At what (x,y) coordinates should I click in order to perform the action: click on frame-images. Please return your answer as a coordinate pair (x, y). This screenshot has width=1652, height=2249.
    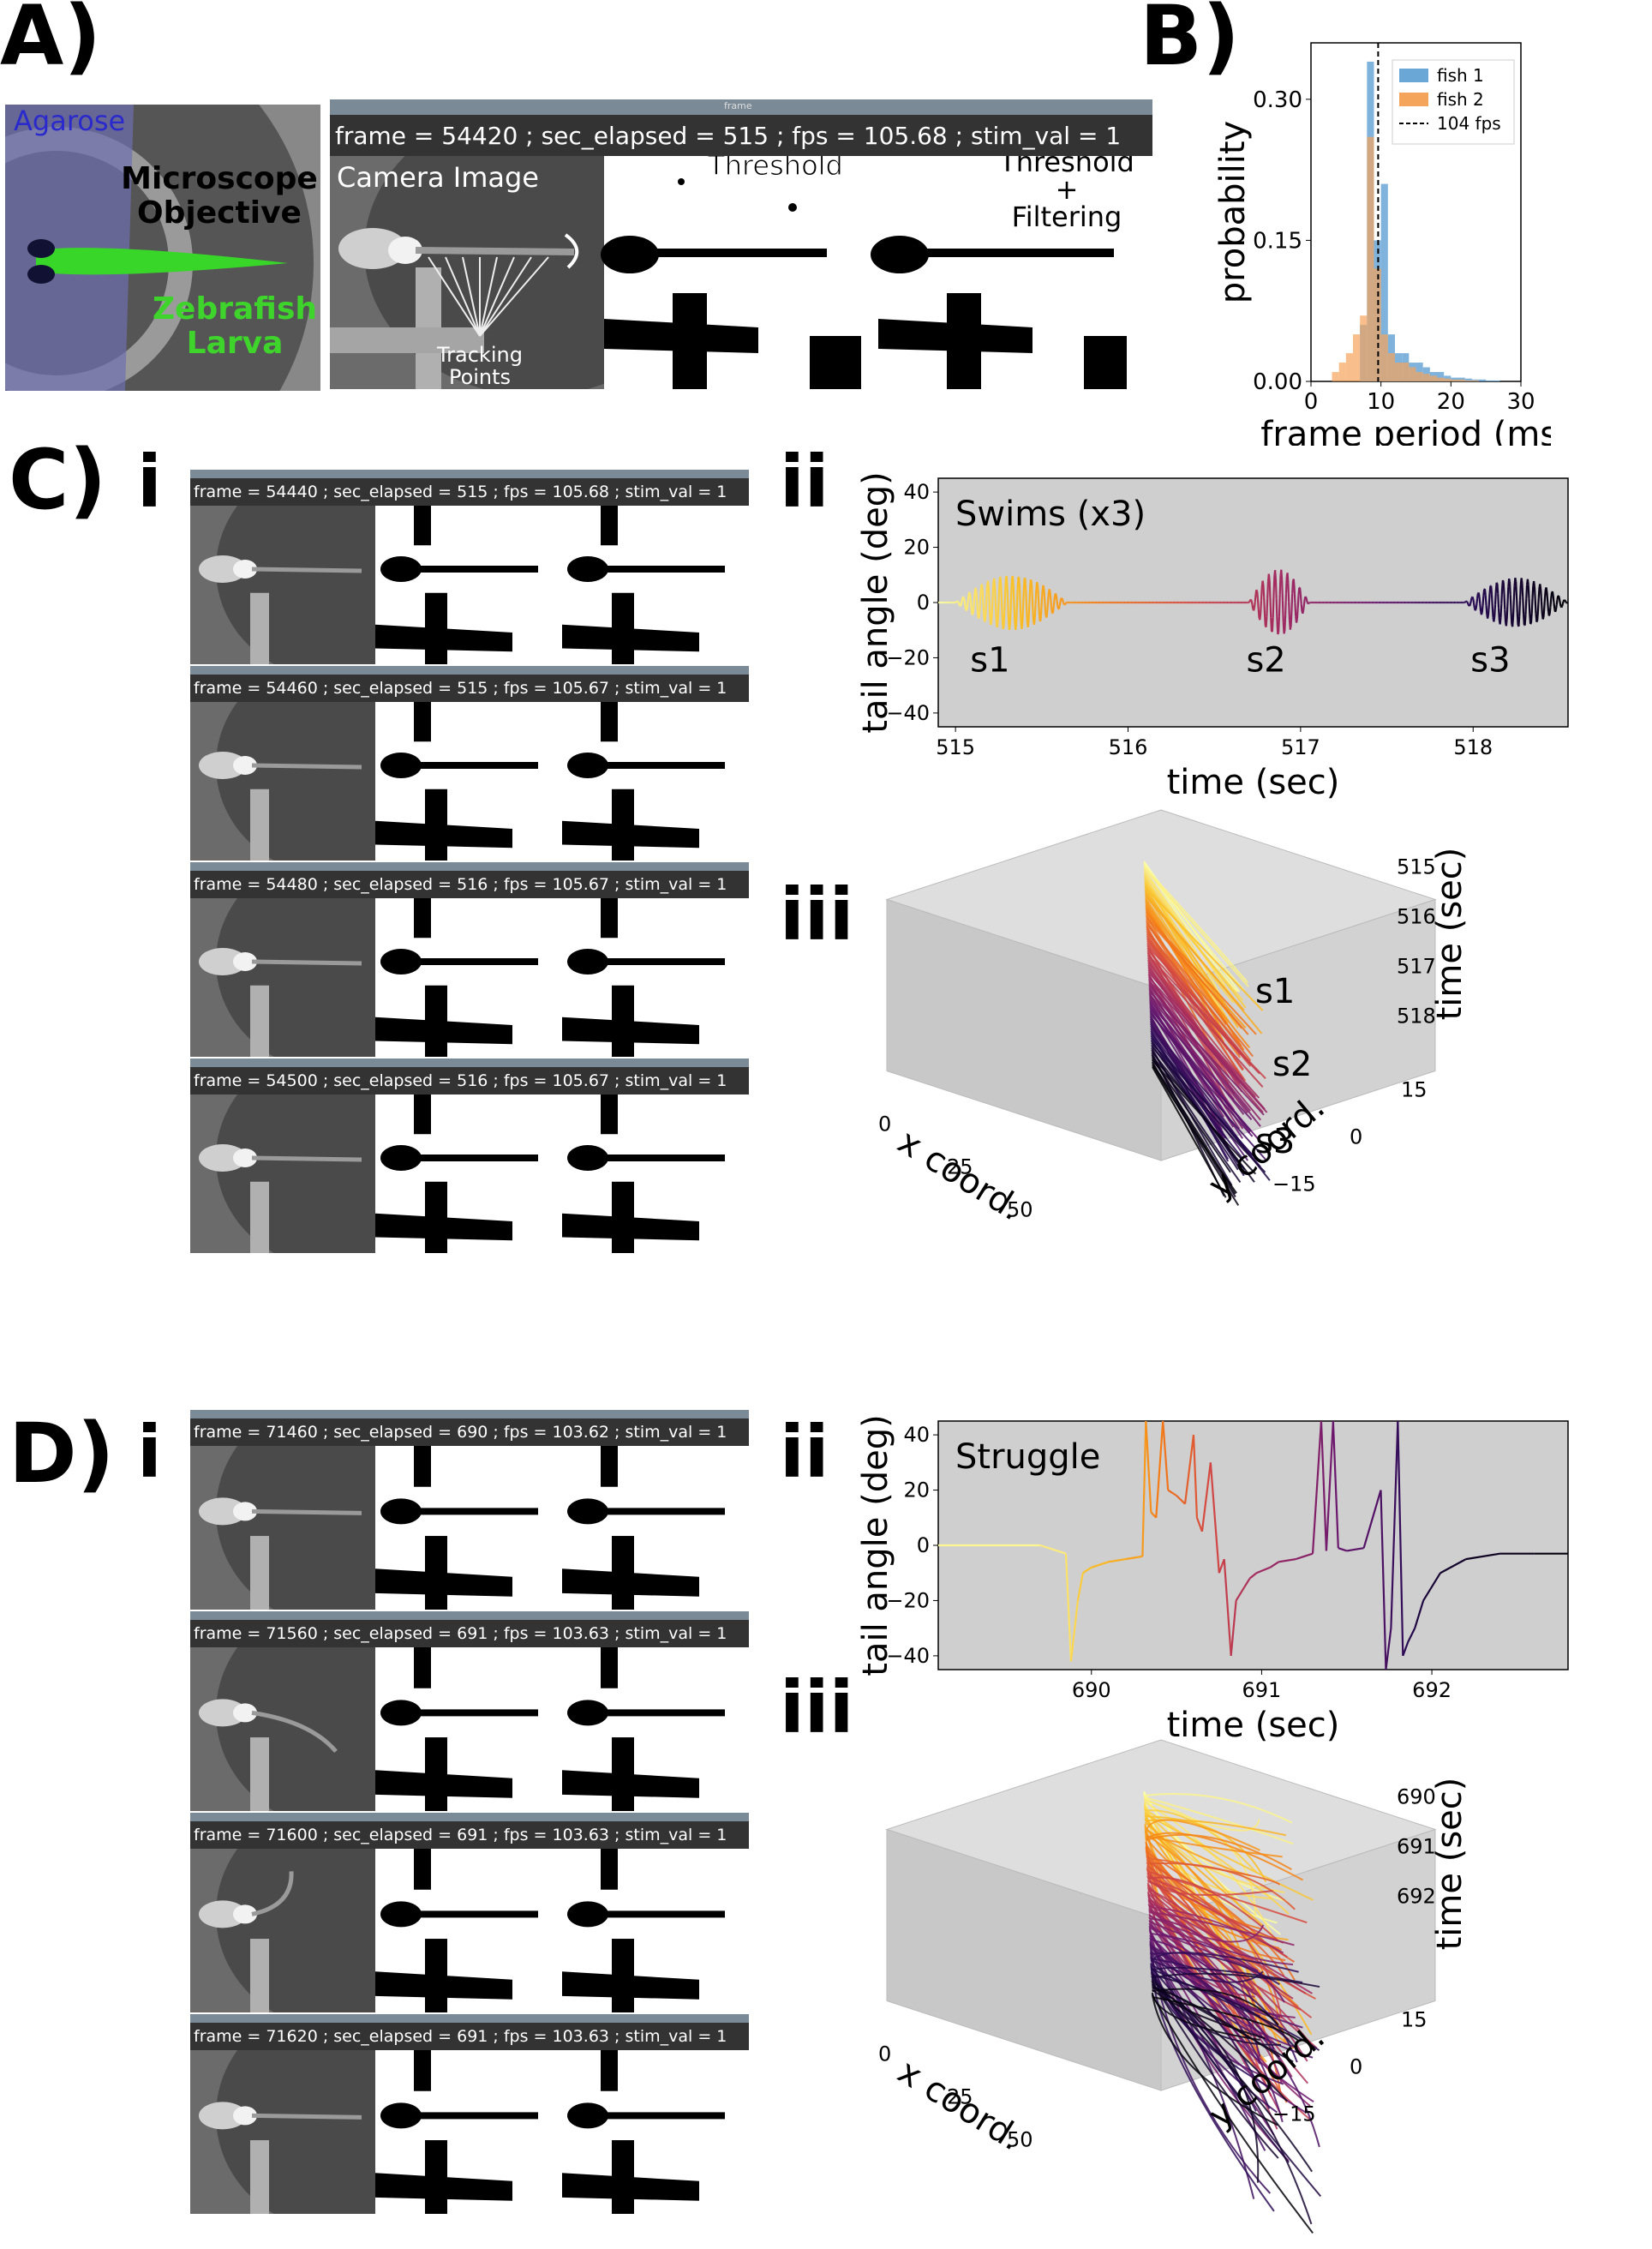
    Looking at the image, I should click on (469, 1930).